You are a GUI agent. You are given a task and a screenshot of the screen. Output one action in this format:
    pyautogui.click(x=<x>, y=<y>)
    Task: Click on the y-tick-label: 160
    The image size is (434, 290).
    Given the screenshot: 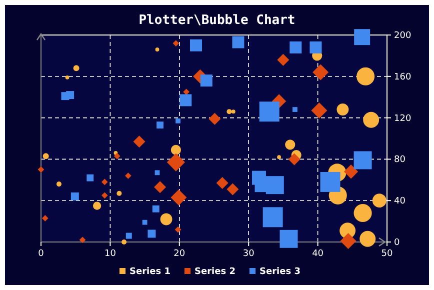 What is the action you would take?
    pyautogui.click(x=403, y=77)
    